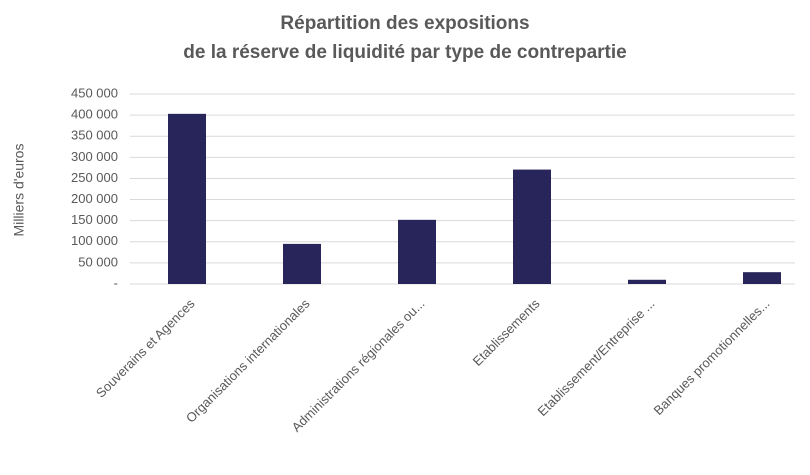 The width and height of the screenshot is (810, 475). Describe the element at coordinates (94, 92) in the screenshot. I see `y-tick-label: 450 000` at that location.